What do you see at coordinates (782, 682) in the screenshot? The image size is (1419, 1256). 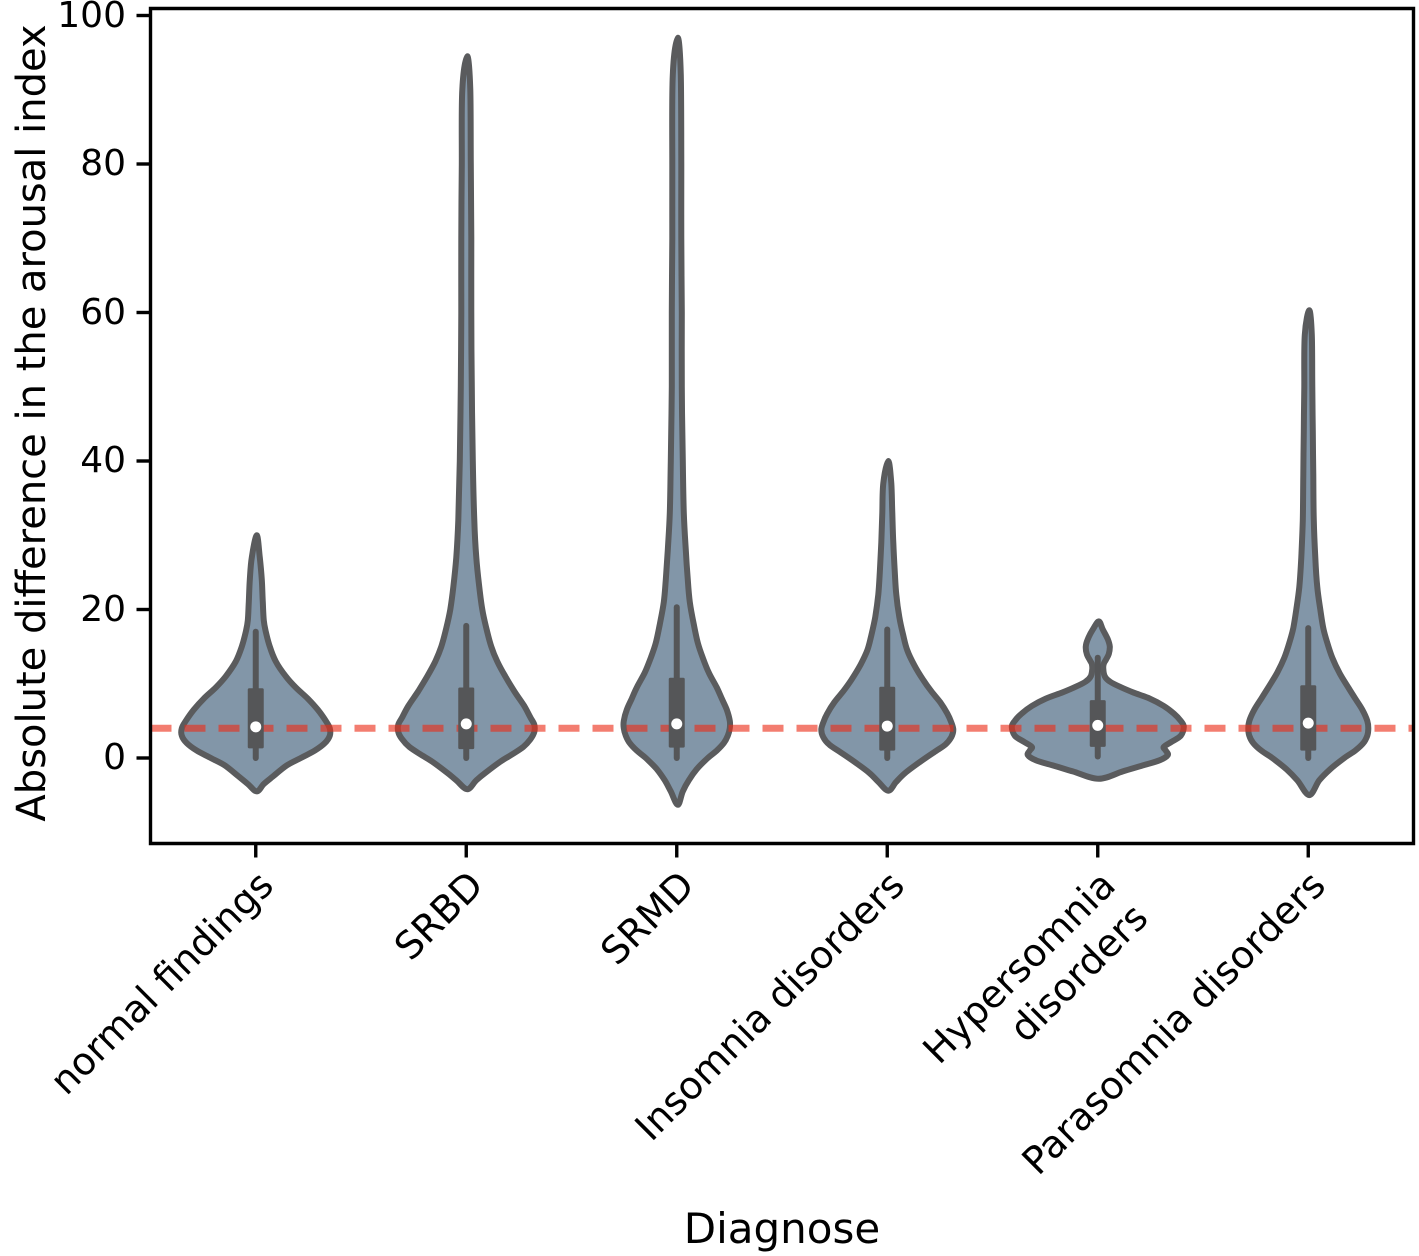 I see `boxplot-layer` at bounding box center [782, 682].